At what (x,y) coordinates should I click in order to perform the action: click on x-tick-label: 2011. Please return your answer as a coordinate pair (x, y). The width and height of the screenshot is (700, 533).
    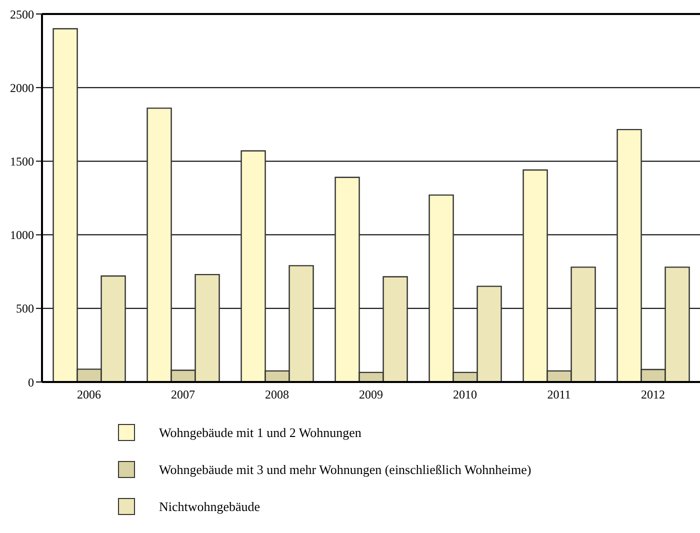
    Looking at the image, I should click on (559, 395).